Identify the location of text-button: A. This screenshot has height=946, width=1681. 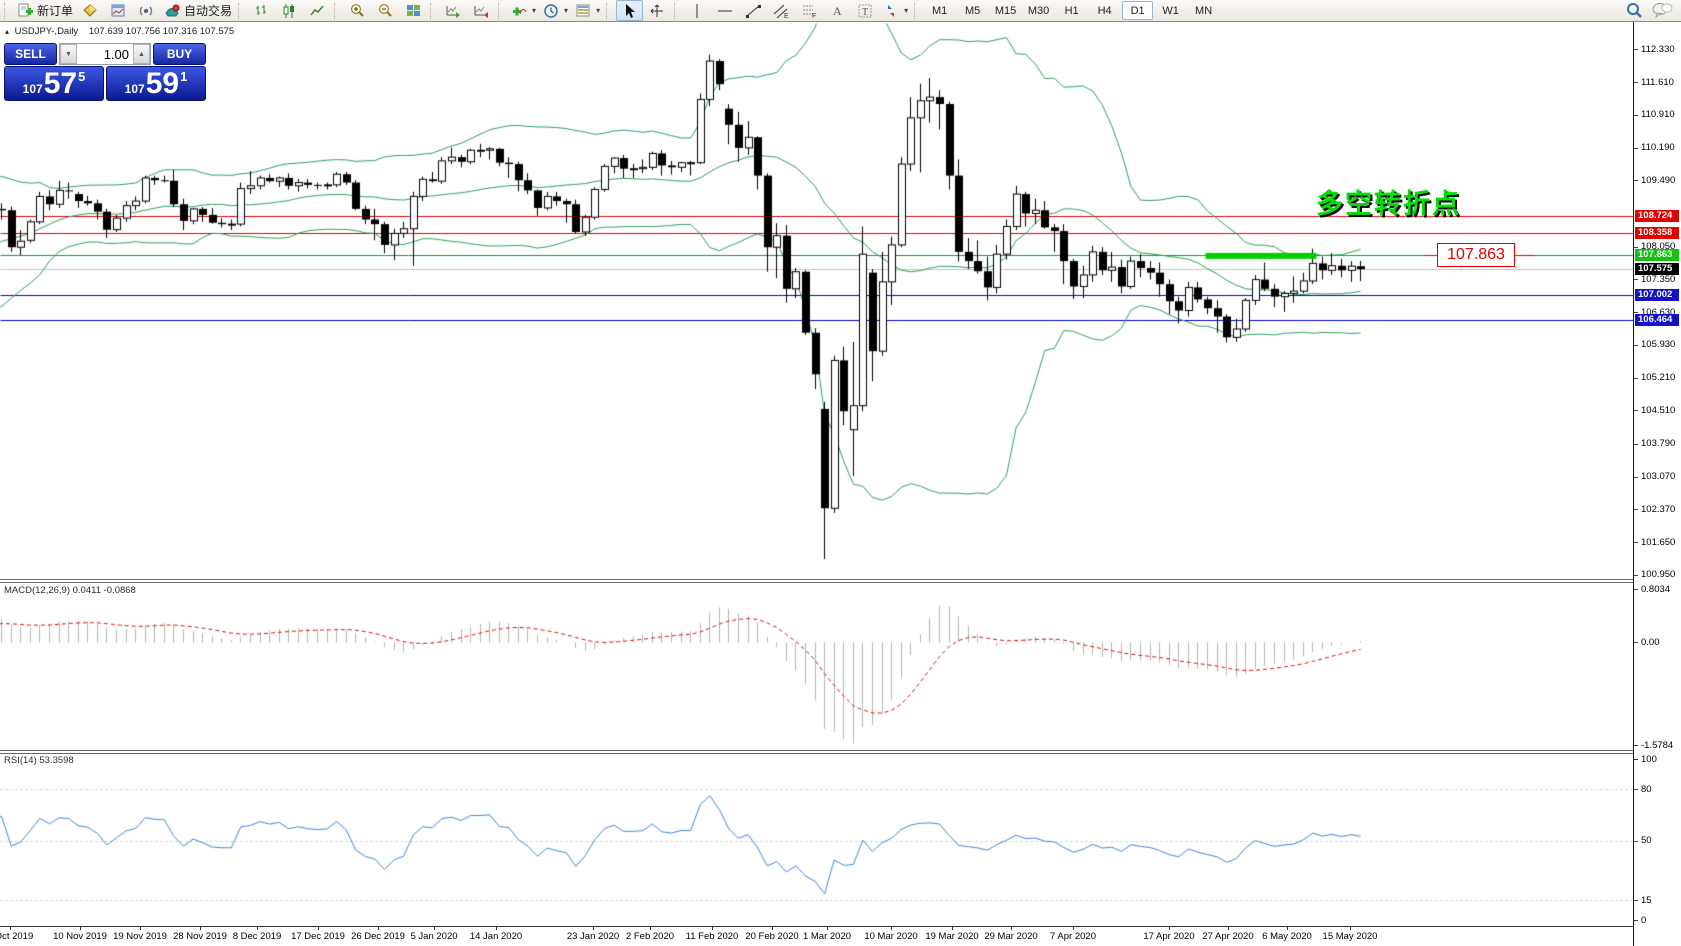
(837, 10).